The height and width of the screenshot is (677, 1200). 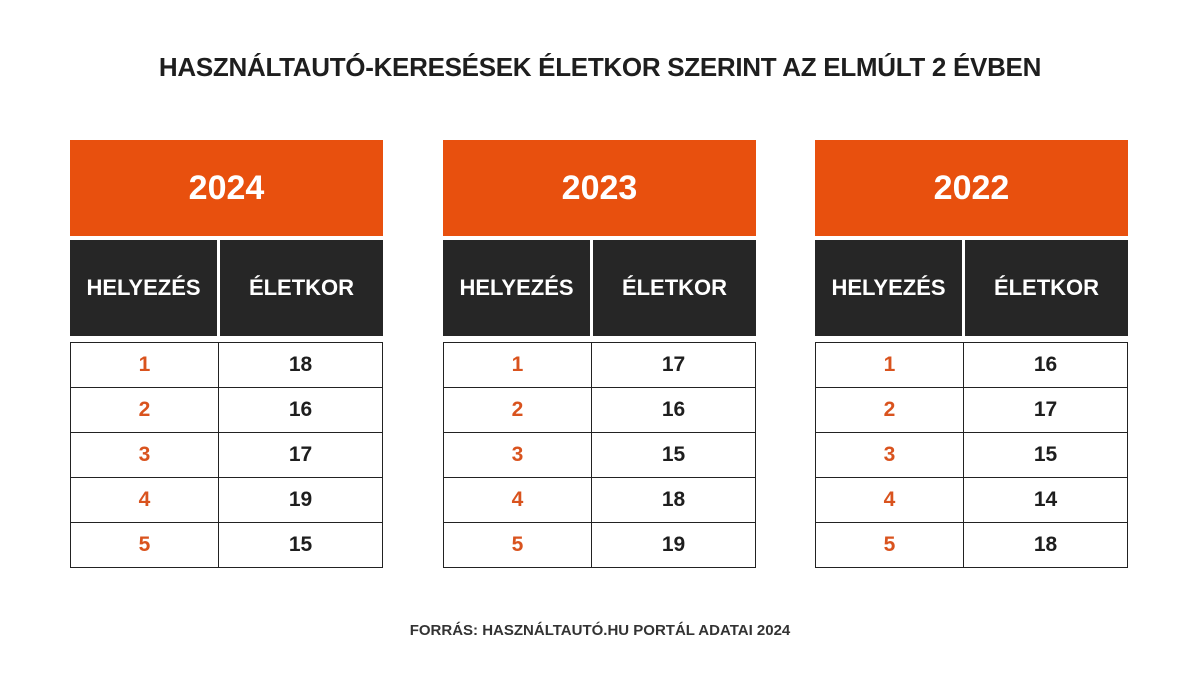 I want to click on table-row: 4 14, so click(x=971, y=499).